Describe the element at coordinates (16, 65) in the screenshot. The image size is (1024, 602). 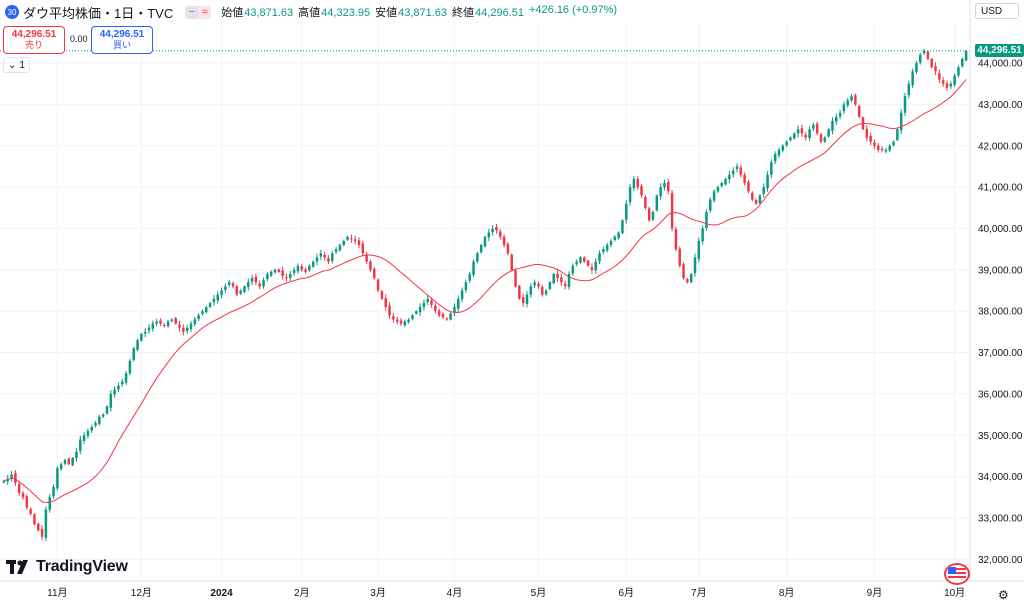
I see `indicator-toggle-button: ⌄ 1` at that location.